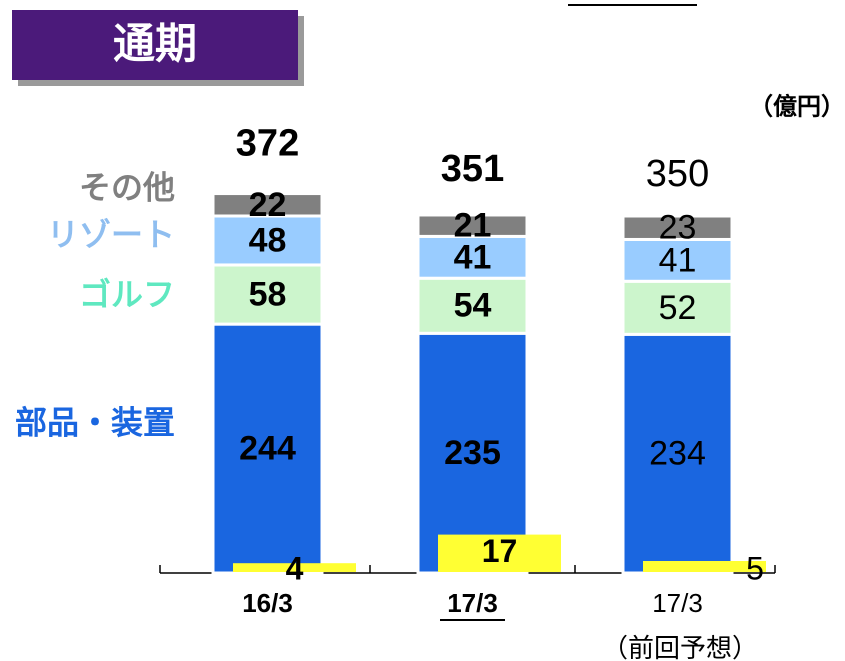  I want to click on x-tick-label: 16/3, so click(267, 603).